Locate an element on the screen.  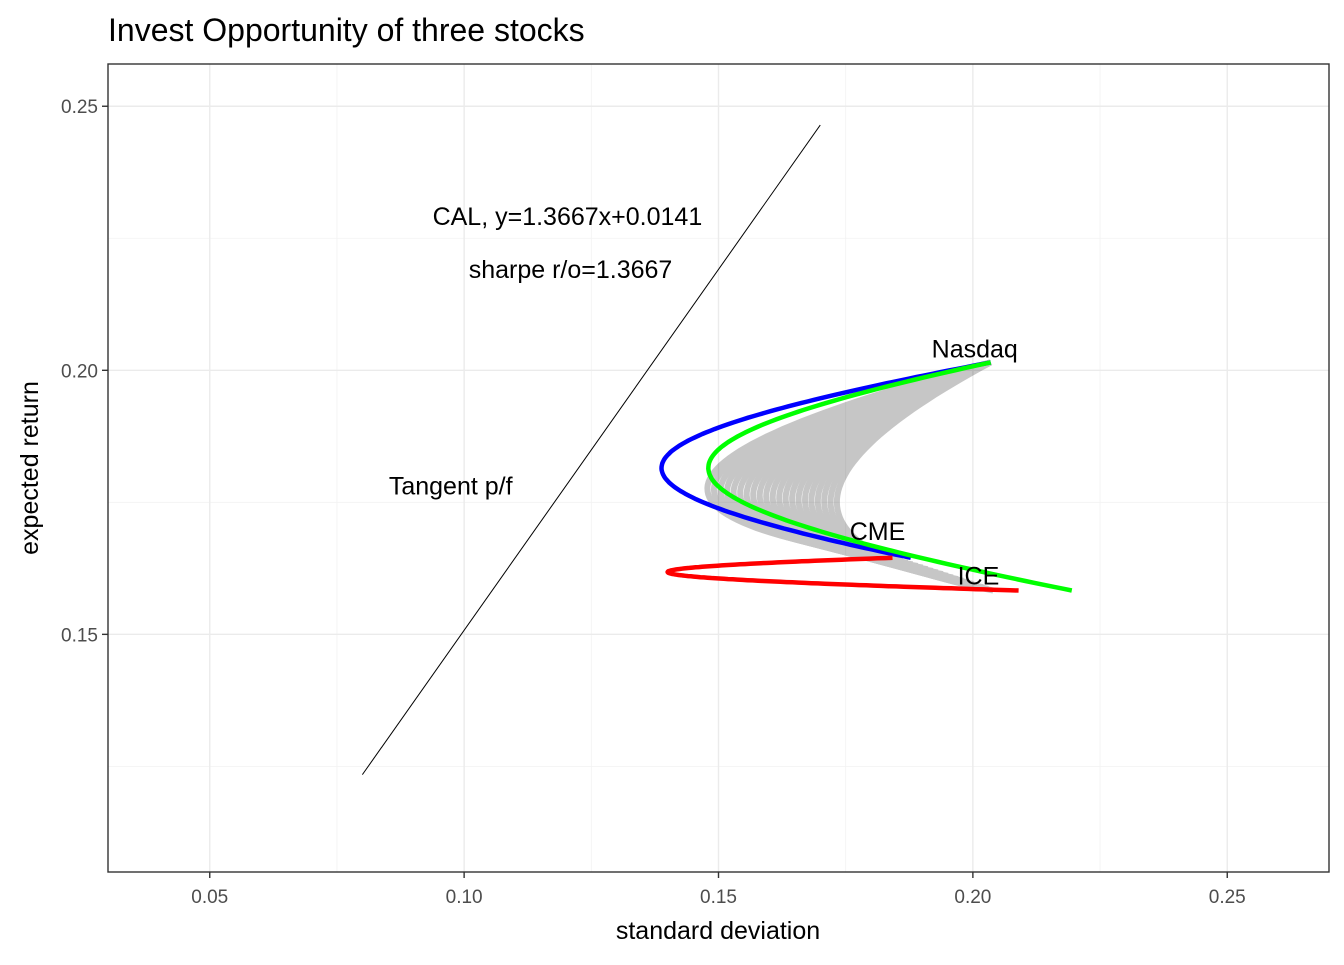
y-tick-label: 0.20 is located at coordinates (79, 371).